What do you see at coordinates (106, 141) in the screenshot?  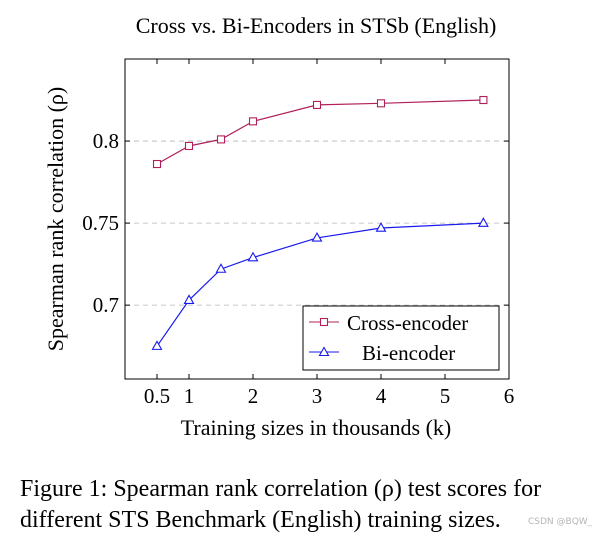 I see `y-tick-label: 0.8` at bounding box center [106, 141].